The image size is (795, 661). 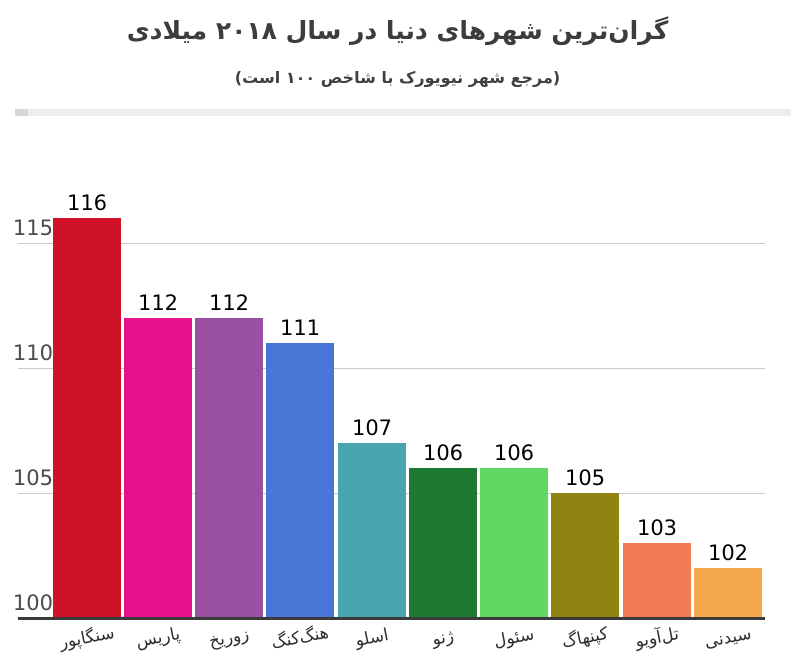 I want to click on y-axis-tick-label: 115, so click(x=32, y=228).